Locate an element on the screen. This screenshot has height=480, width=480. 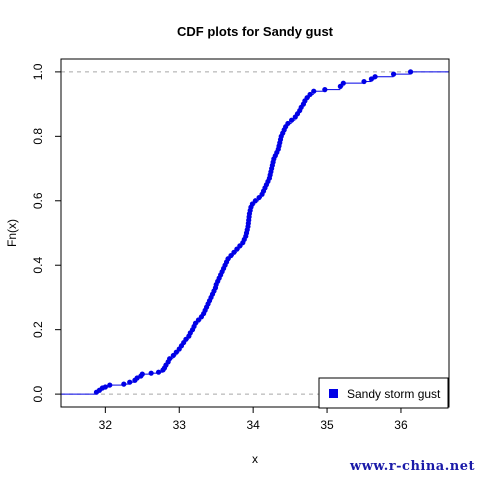
y-axis-label: Fn(x) is located at coordinates (12, 233).